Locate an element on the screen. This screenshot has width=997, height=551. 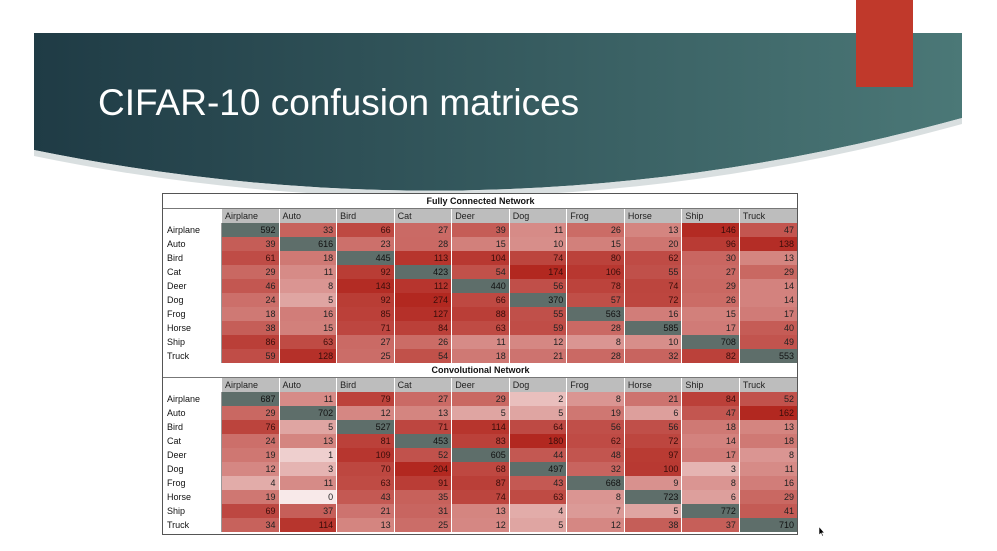
matrix-cell: 92 is located at coordinates (365, 272).